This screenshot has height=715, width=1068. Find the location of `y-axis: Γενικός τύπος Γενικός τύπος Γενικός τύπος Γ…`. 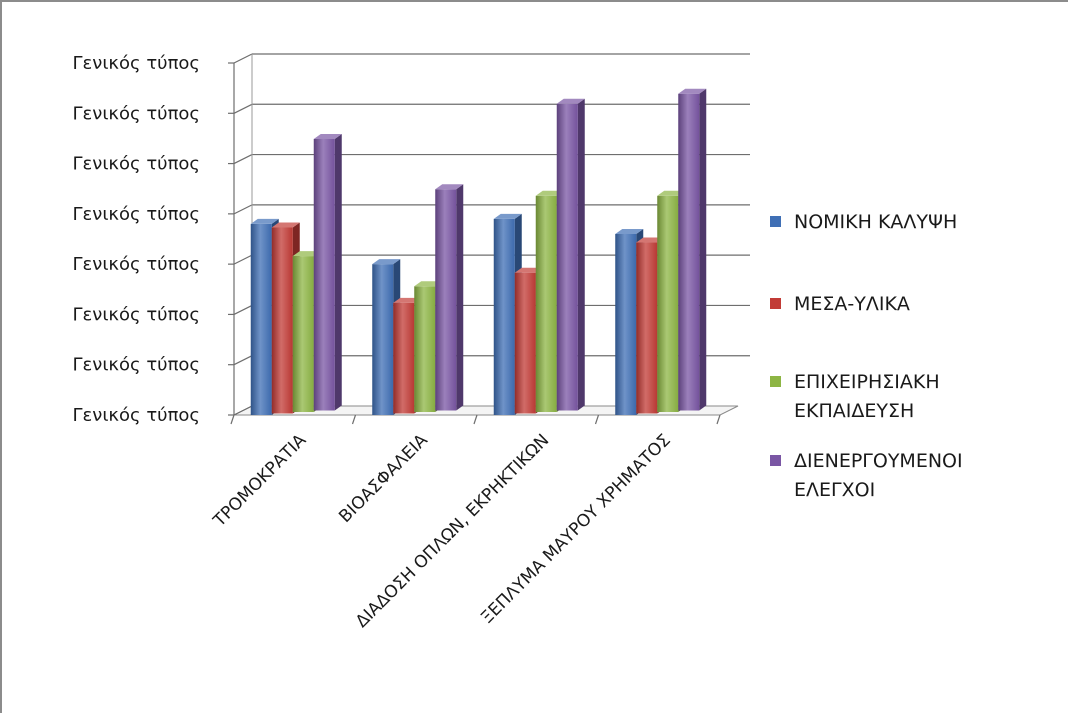

y-axis: Γενικός τύπος Γενικός τύπος Γενικός τύπος Γ… is located at coordinates (154, 239).